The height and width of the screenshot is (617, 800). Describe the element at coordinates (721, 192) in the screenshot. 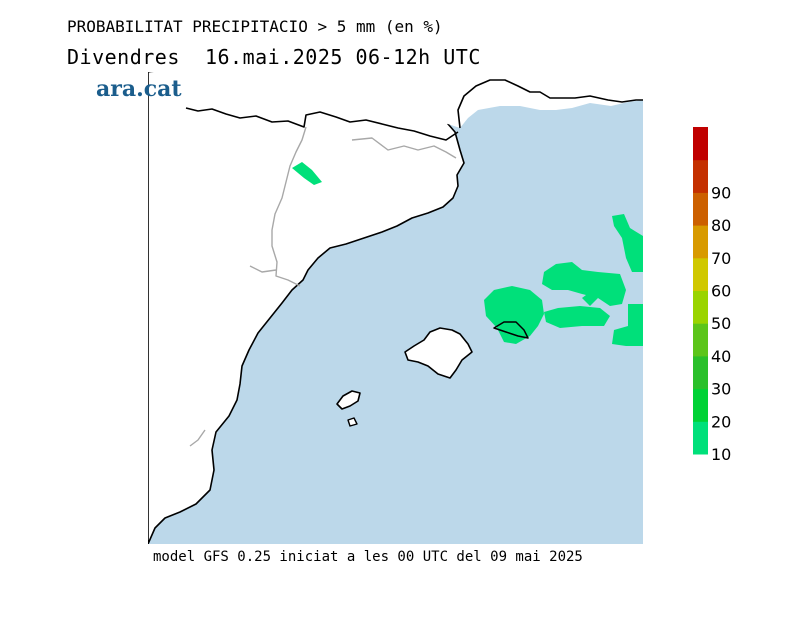

I see `legend-tick-label: 90` at that location.